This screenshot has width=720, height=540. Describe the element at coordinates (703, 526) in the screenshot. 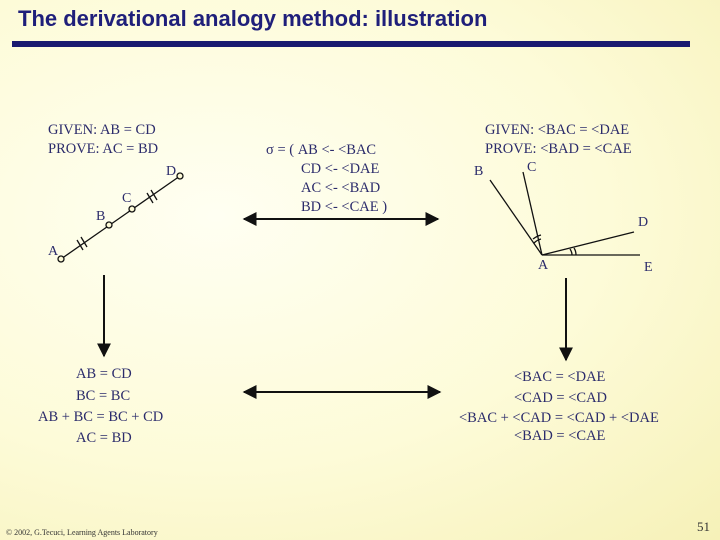

I see `page-number: 51` at that location.